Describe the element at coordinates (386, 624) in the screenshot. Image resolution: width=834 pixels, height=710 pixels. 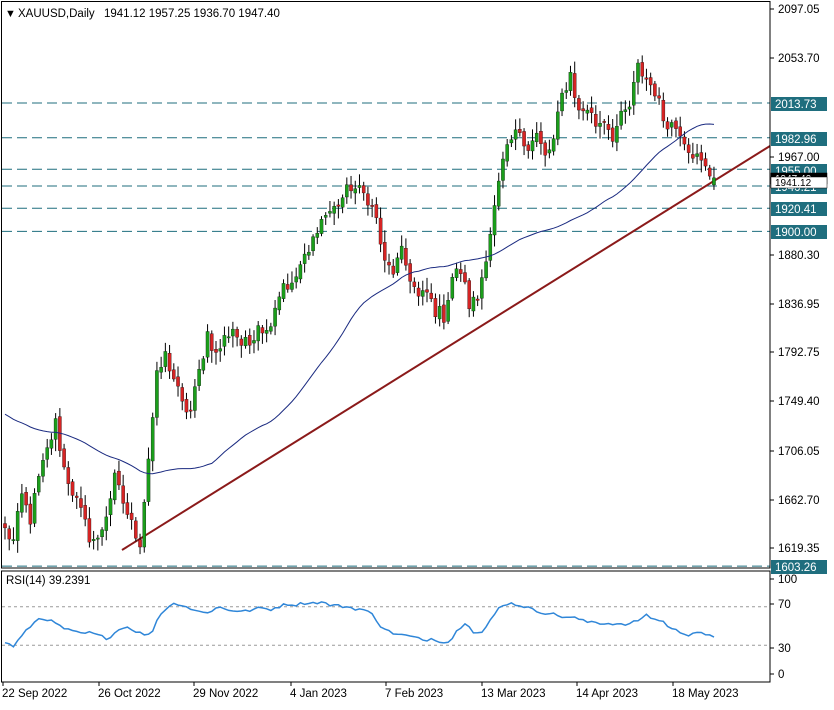
I see `rsi-group` at that location.